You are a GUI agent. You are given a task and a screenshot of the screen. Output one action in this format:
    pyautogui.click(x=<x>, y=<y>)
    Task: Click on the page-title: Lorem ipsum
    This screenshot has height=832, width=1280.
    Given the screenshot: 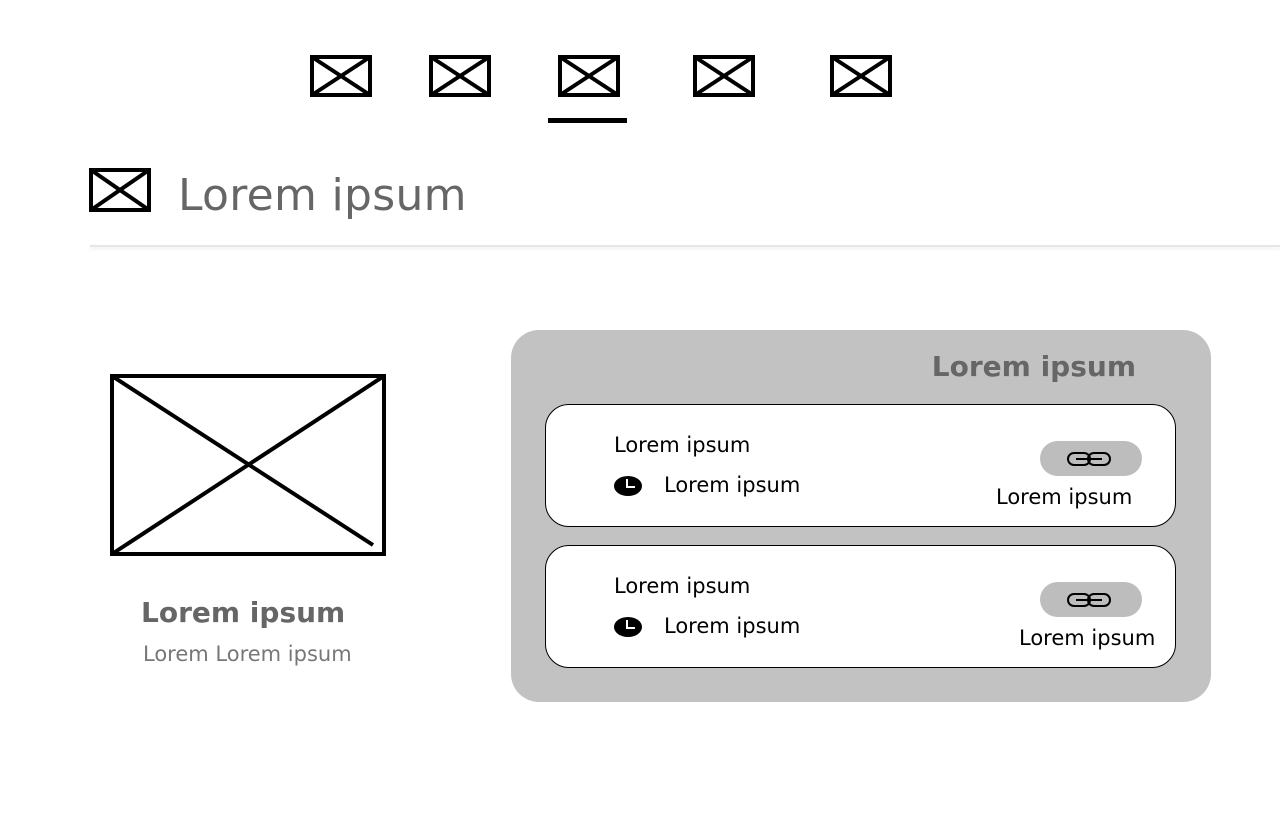 What is the action you would take?
    pyautogui.click(x=322, y=195)
    